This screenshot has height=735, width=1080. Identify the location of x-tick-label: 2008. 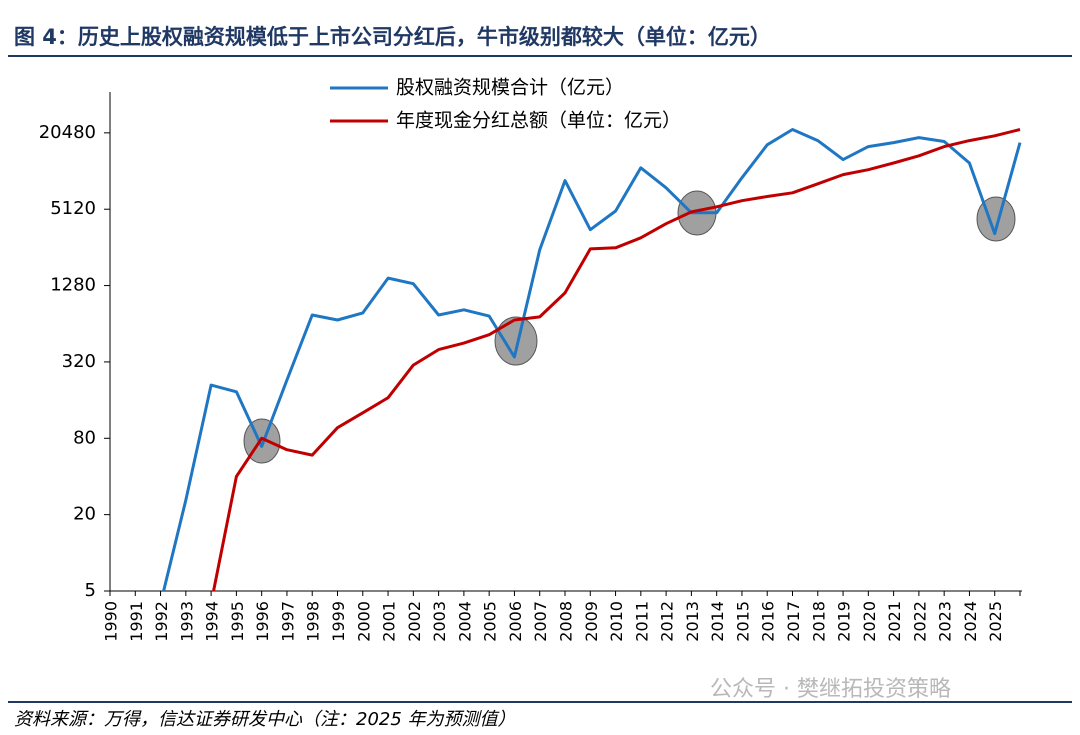
(566, 621).